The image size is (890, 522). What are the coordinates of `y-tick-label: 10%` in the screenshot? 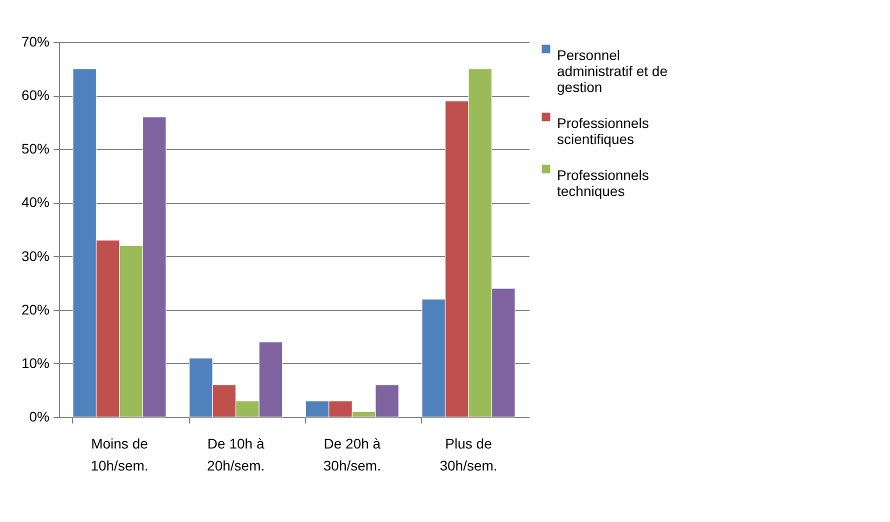 It's located at (35, 362).